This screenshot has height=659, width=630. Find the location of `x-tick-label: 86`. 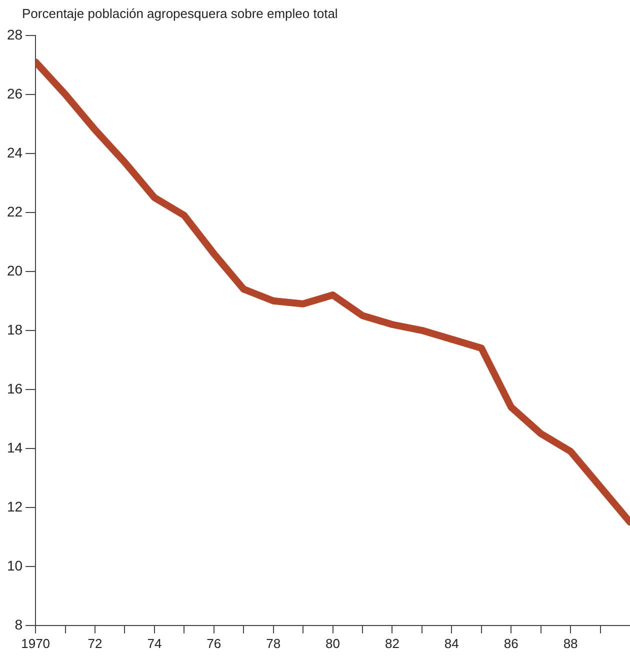

x-tick-label: 86 is located at coordinates (511, 643).